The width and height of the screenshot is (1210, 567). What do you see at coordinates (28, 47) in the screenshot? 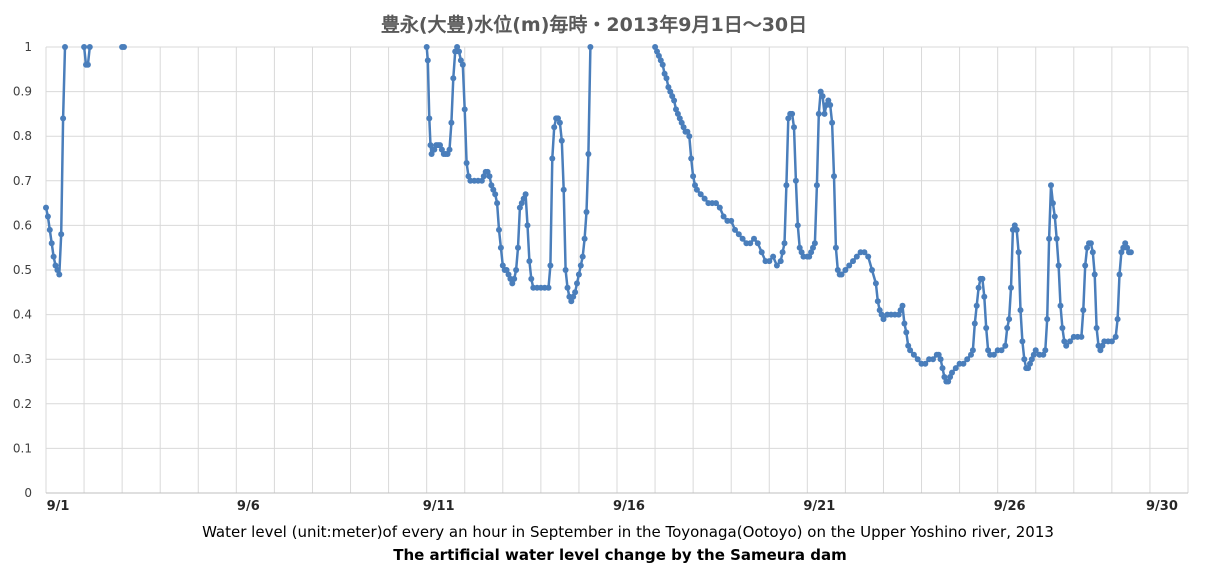
I see `y-tick-label: 1` at bounding box center [28, 47].